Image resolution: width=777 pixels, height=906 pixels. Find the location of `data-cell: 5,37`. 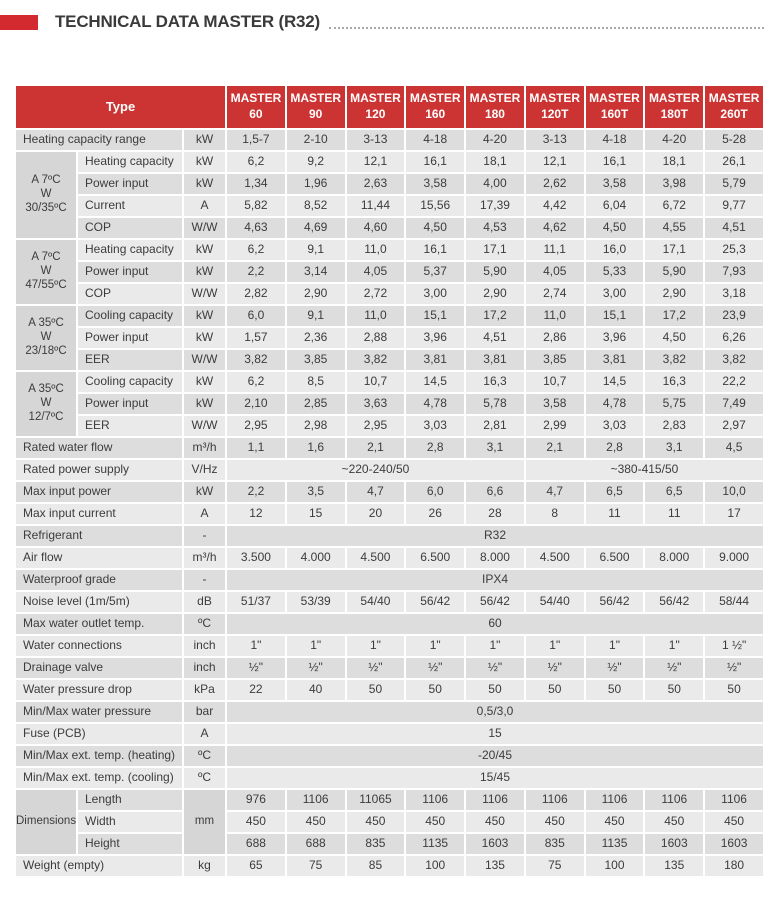

data-cell: 5,37 is located at coordinates (435, 272).